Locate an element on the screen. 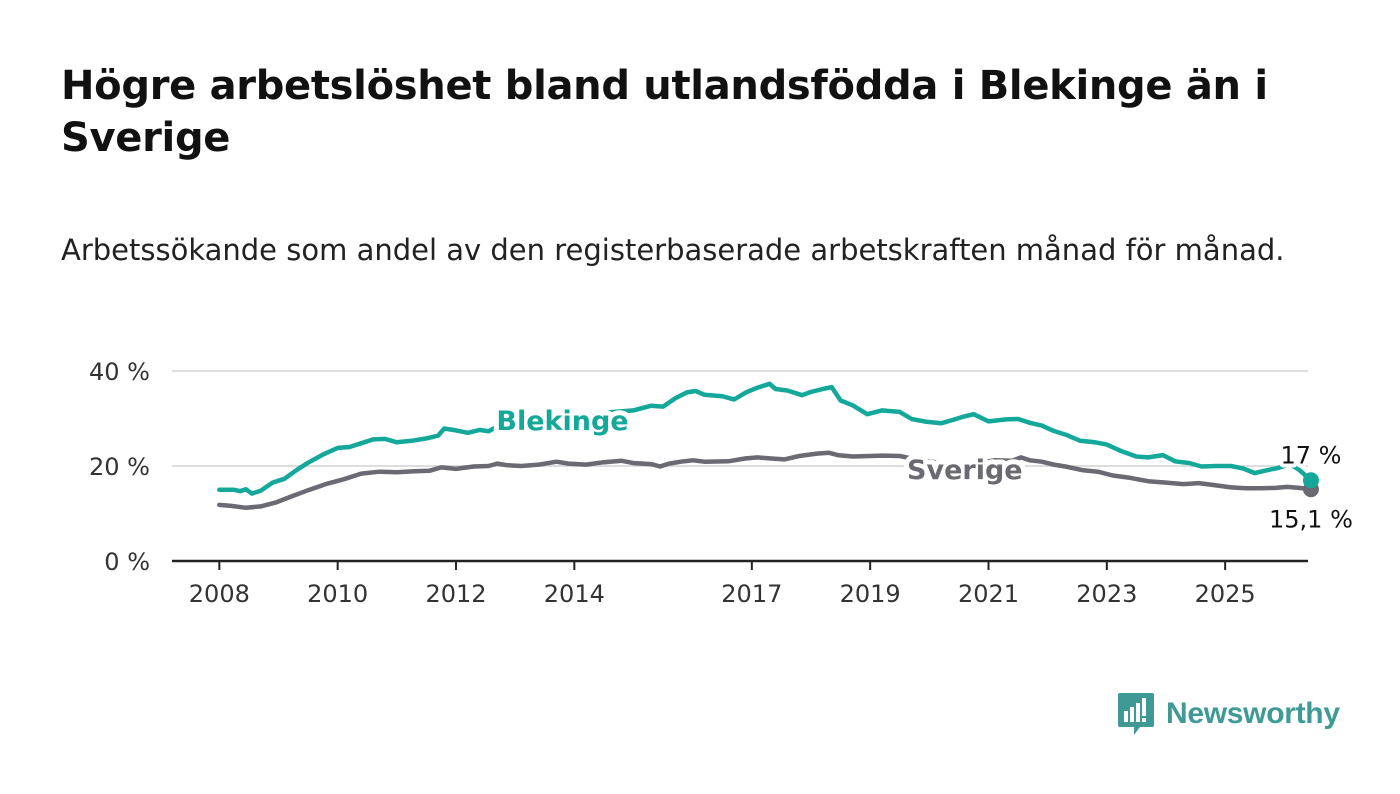  x-axis: 2008 2010 2012 2014 2017 2019 2021 2023 2025 is located at coordinates (740, 583).